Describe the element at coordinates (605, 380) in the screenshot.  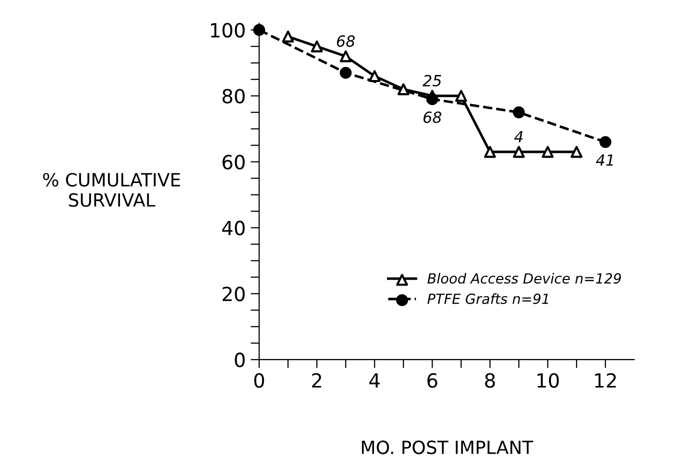
I see `x-tick-label: 12` at that location.